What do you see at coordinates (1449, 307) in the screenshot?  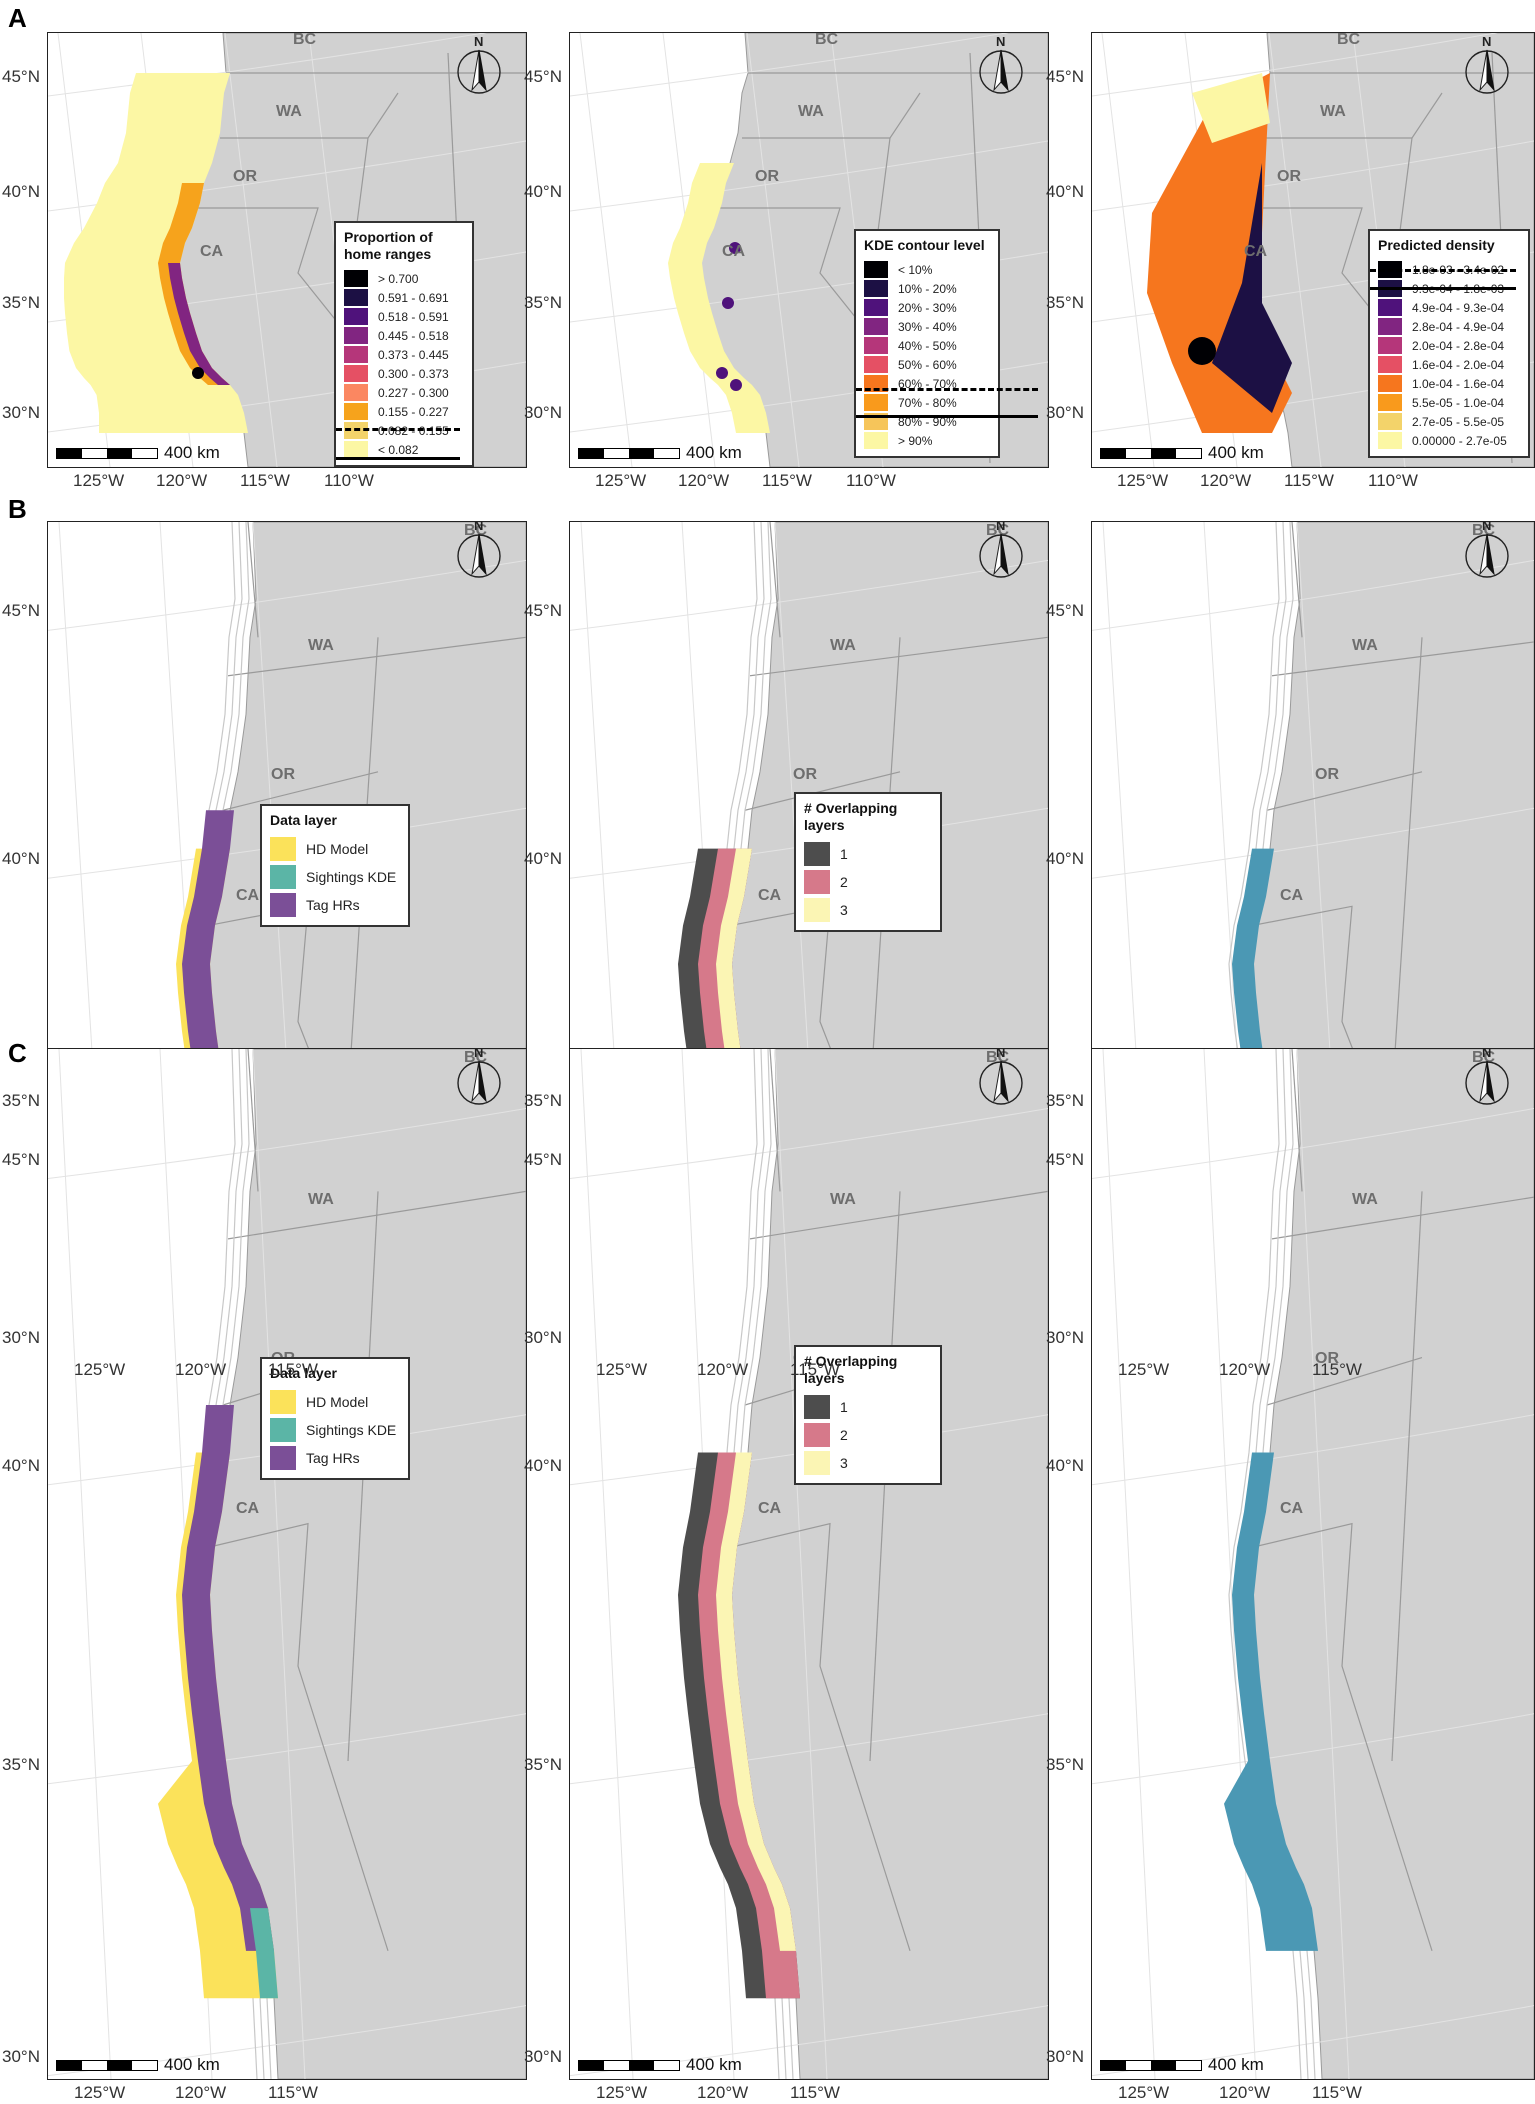 I see `legend-item: 4.9e-04 - 9.3e-04` at bounding box center [1449, 307].